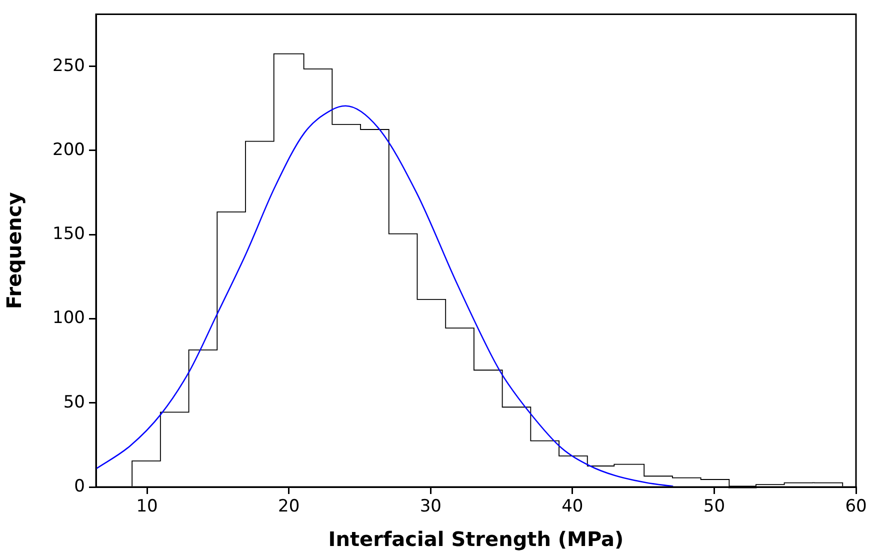 The image size is (872, 557). Describe the element at coordinates (856, 506) in the screenshot. I see `x-tick-label: 60` at that location.